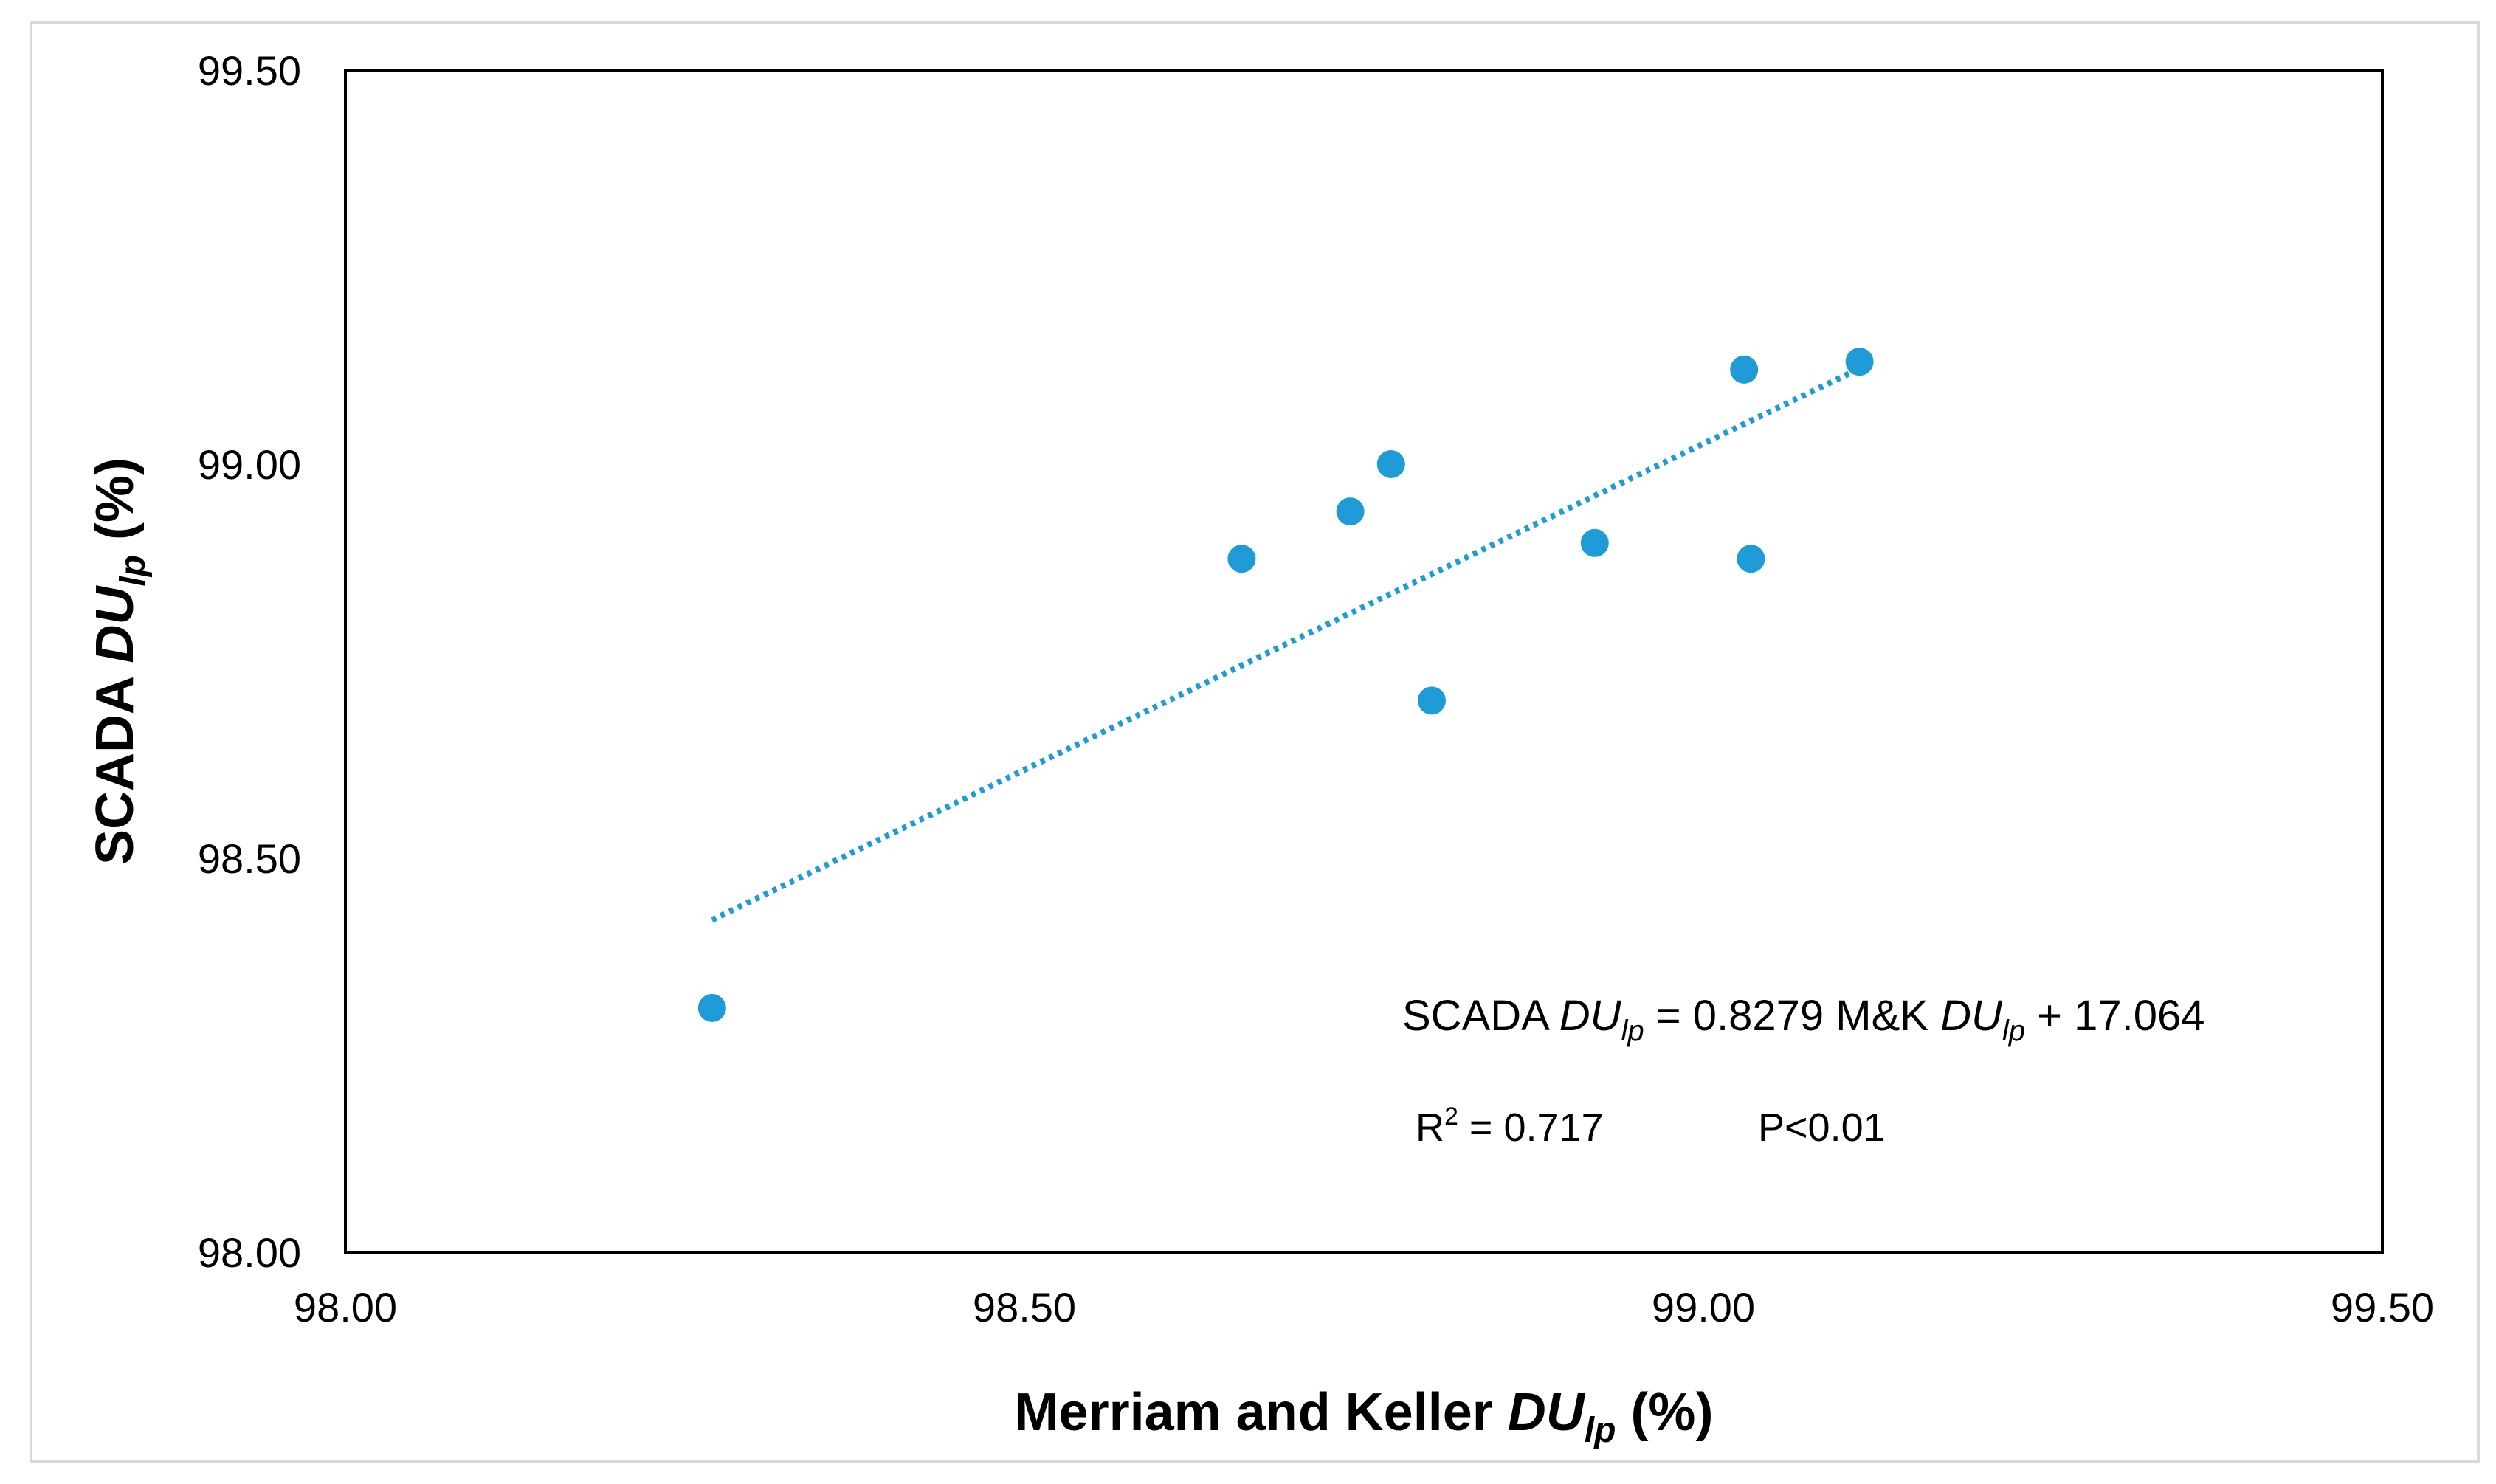 Image resolution: width=2496 pixels, height=1484 pixels. What do you see at coordinates (1971, 1016) in the screenshot?
I see `equation-rhs-var: DU` at bounding box center [1971, 1016].